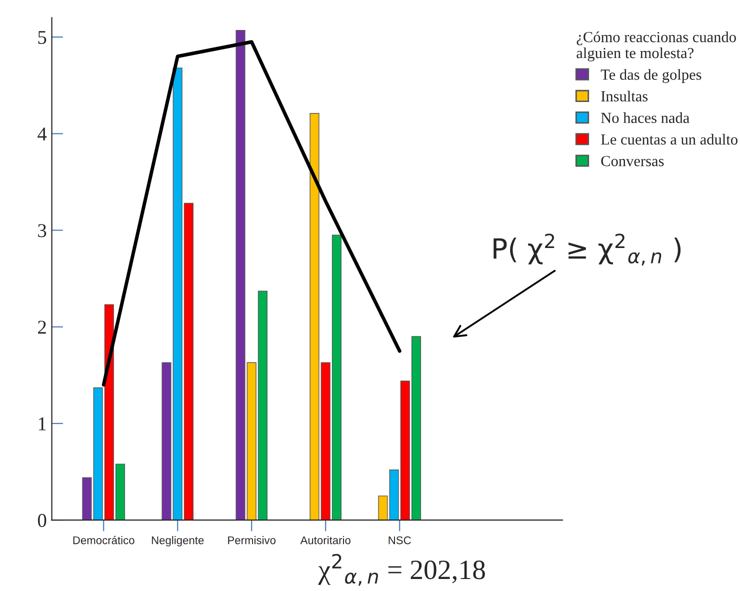 This screenshot has height=591, width=740. I want to click on legend-label: Insultas, so click(624, 96).